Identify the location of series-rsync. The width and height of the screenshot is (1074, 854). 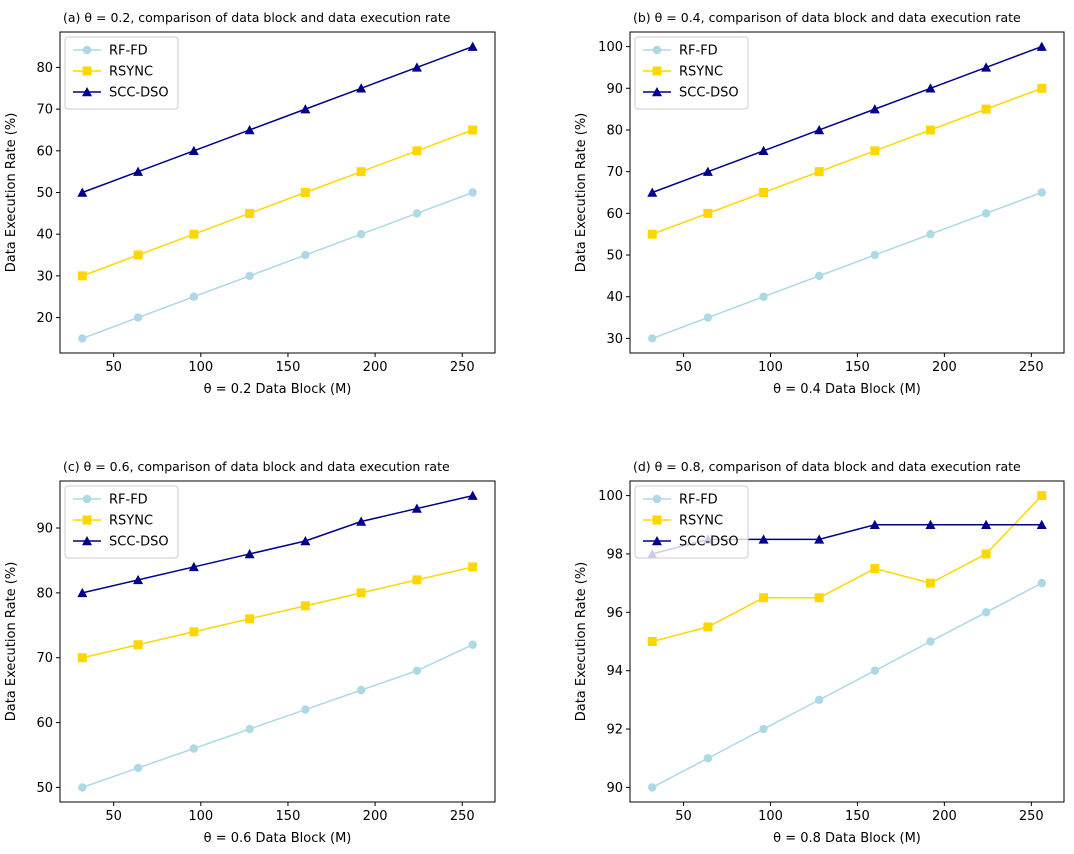
(847, 568).